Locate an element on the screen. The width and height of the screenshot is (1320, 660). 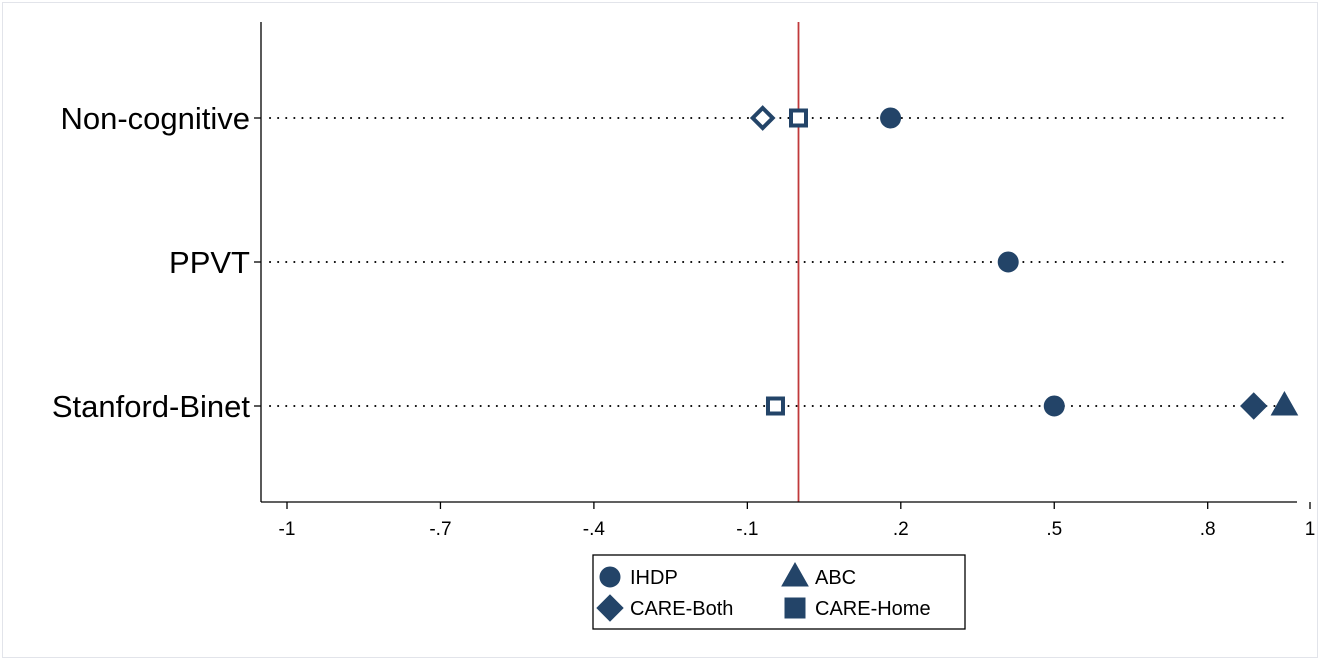
x-tick-label: -1 is located at coordinates (287, 529).